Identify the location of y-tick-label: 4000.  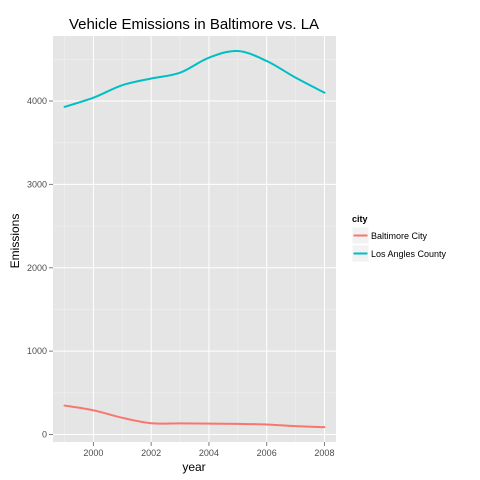
(37, 101).